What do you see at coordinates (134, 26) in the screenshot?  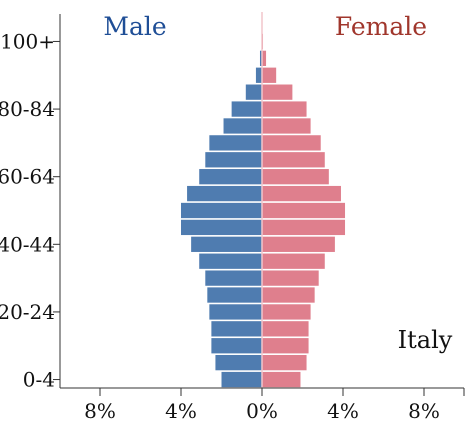 I see `legend-male-label: Male` at bounding box center [134, 26].